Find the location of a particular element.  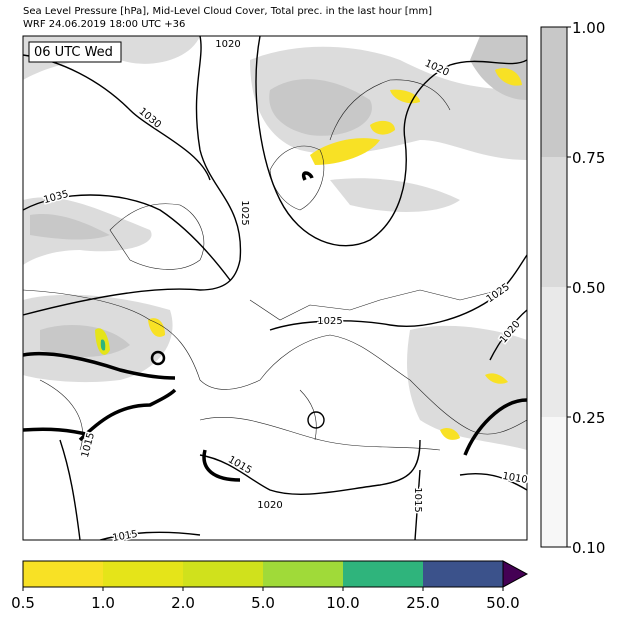

colorbar-tick-label: 1.0 is located at coordinates (103, 603).